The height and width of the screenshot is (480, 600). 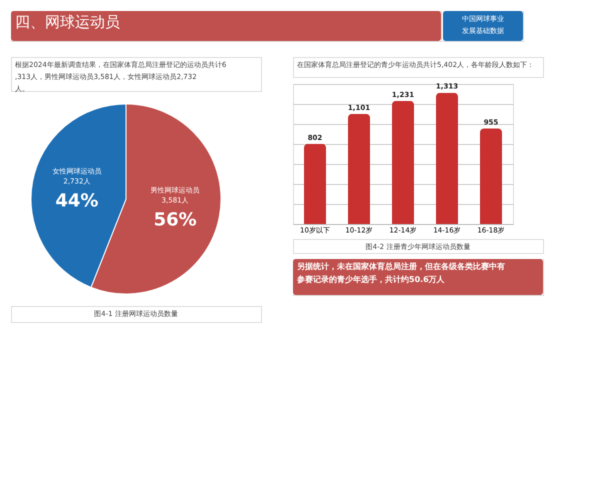 I want to click on text: 另据统计，未在国家体育总局注册，但在各级各类比赛中有参赛记录的青少年选手，共计约50.6万人, so click(x=400, y=272).